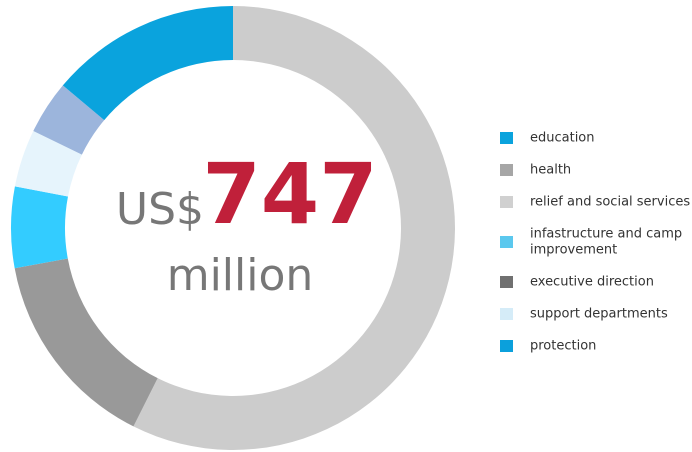 The height and width of the screenshot is (452, 692). What do you see at coordinates (240, 275) in the screenshot?
I see `center-suffix: million` at bounding box center [240, 275].